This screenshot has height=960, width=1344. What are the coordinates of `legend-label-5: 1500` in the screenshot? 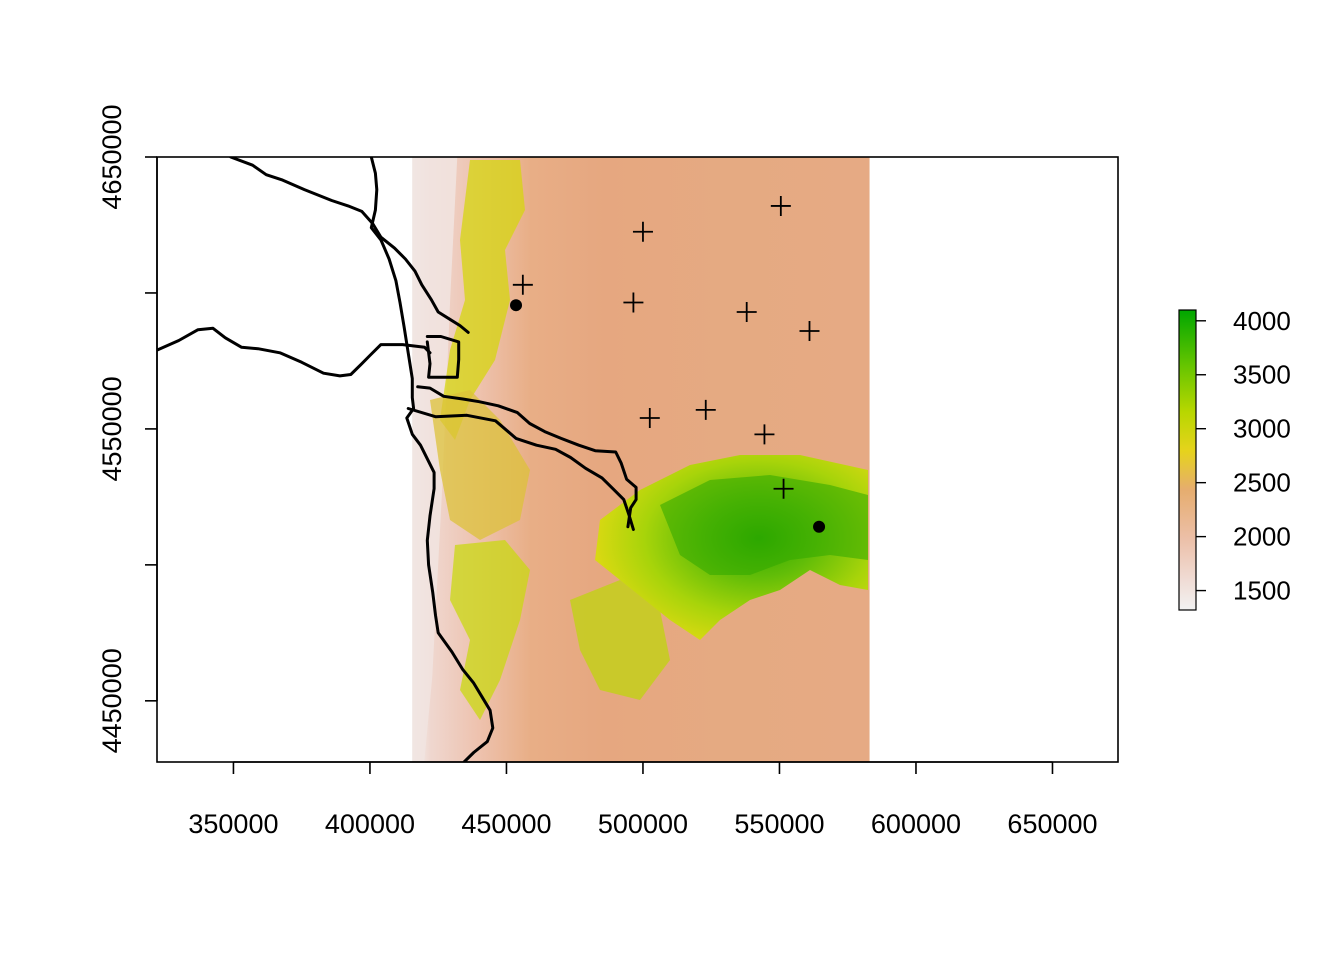 It's located at (1262, 591).